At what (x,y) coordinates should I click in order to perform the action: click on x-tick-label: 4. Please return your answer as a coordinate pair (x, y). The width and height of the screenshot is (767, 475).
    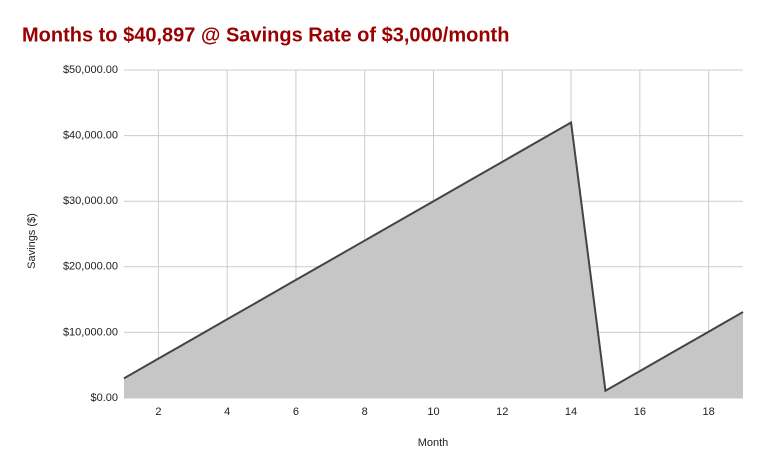
    Looking at the image, I should click on (227, 412).